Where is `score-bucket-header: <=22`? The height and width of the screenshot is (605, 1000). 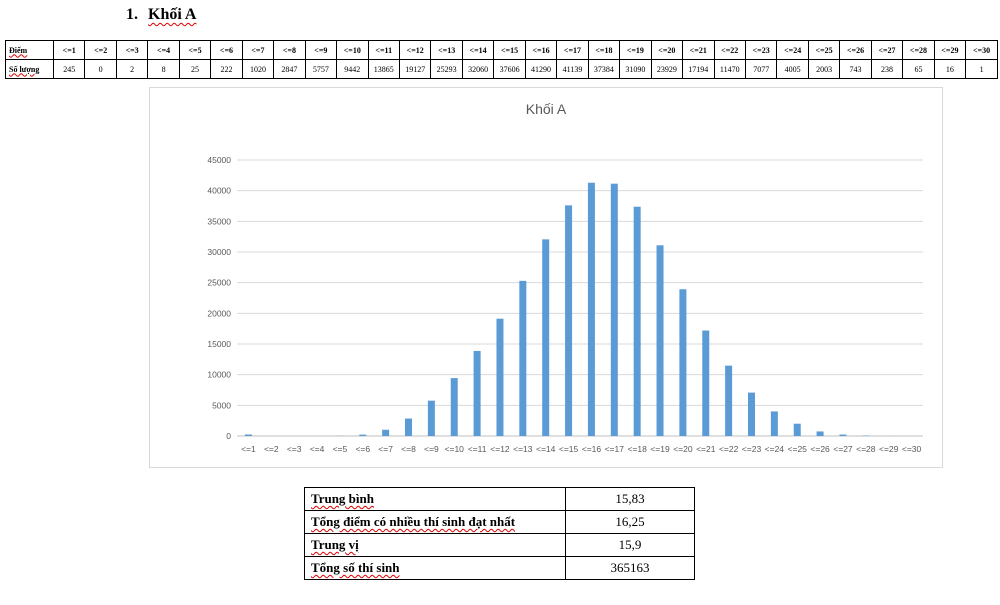 score-bucket-header: <=22 is located at coordinates (729, 50).